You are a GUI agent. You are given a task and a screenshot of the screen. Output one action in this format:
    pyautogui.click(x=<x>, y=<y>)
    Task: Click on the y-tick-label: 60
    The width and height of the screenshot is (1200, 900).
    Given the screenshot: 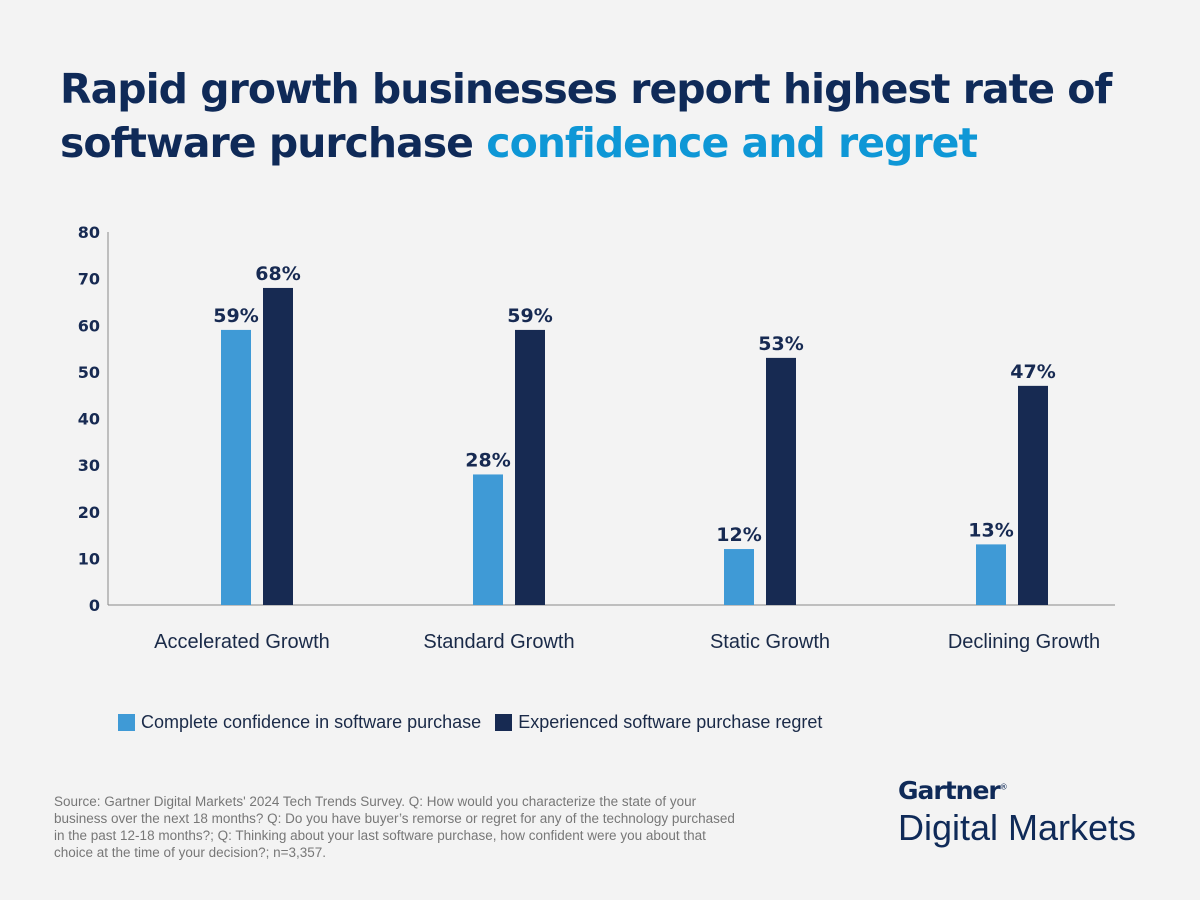 What is the action you would take?
    pyautogui.click(x=89, y=325)
    